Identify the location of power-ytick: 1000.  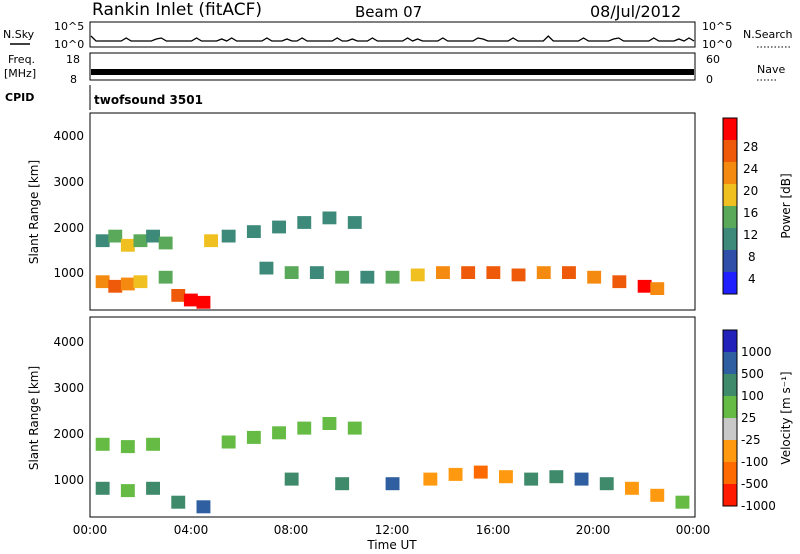
(68, 273).